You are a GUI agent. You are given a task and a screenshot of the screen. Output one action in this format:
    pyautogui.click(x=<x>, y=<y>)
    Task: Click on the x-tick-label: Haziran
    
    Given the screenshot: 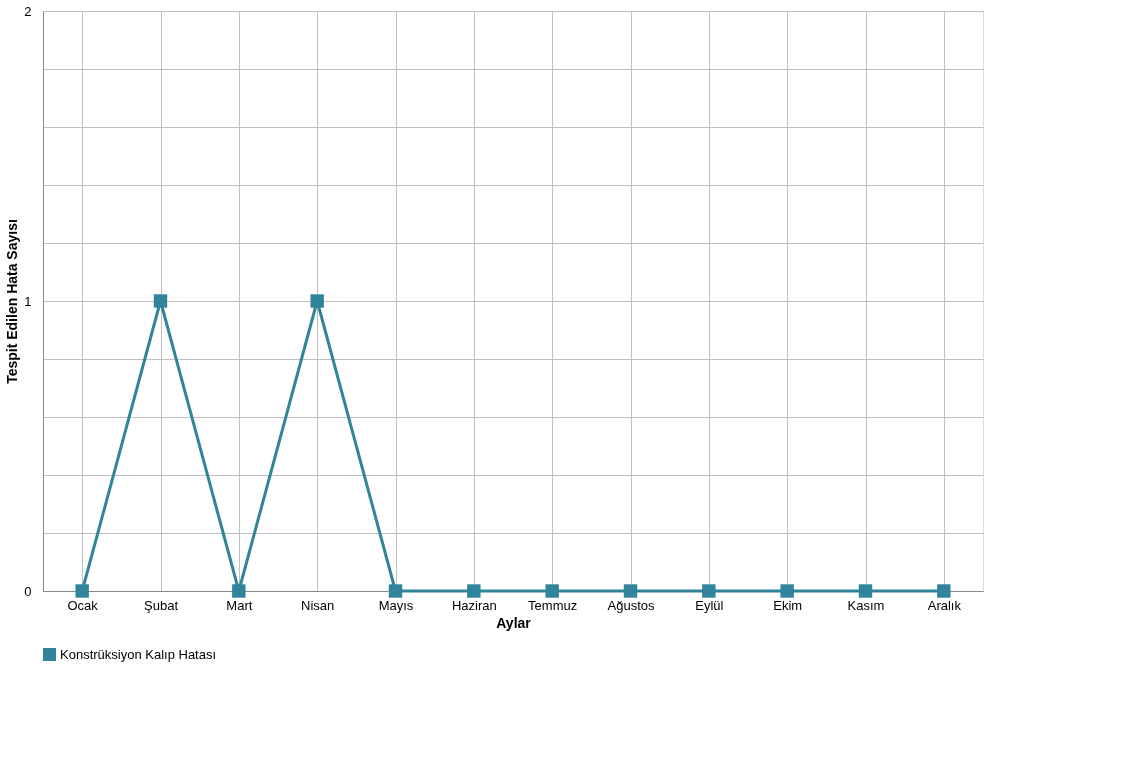 What is the action you would take?
    pyautogui.click(x=474, y=605)
    